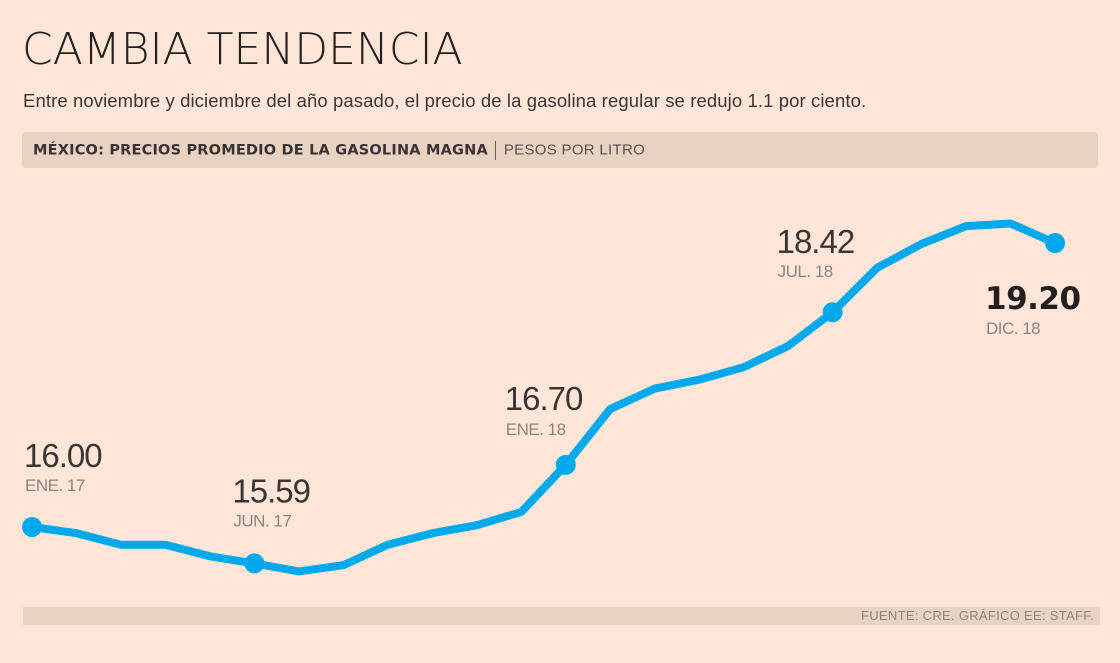 This screenshot has height=663, width=1120. Describe the element at coordinates (271, 490) in the screenshot. I see `data-label-value: 15.59` at that location.